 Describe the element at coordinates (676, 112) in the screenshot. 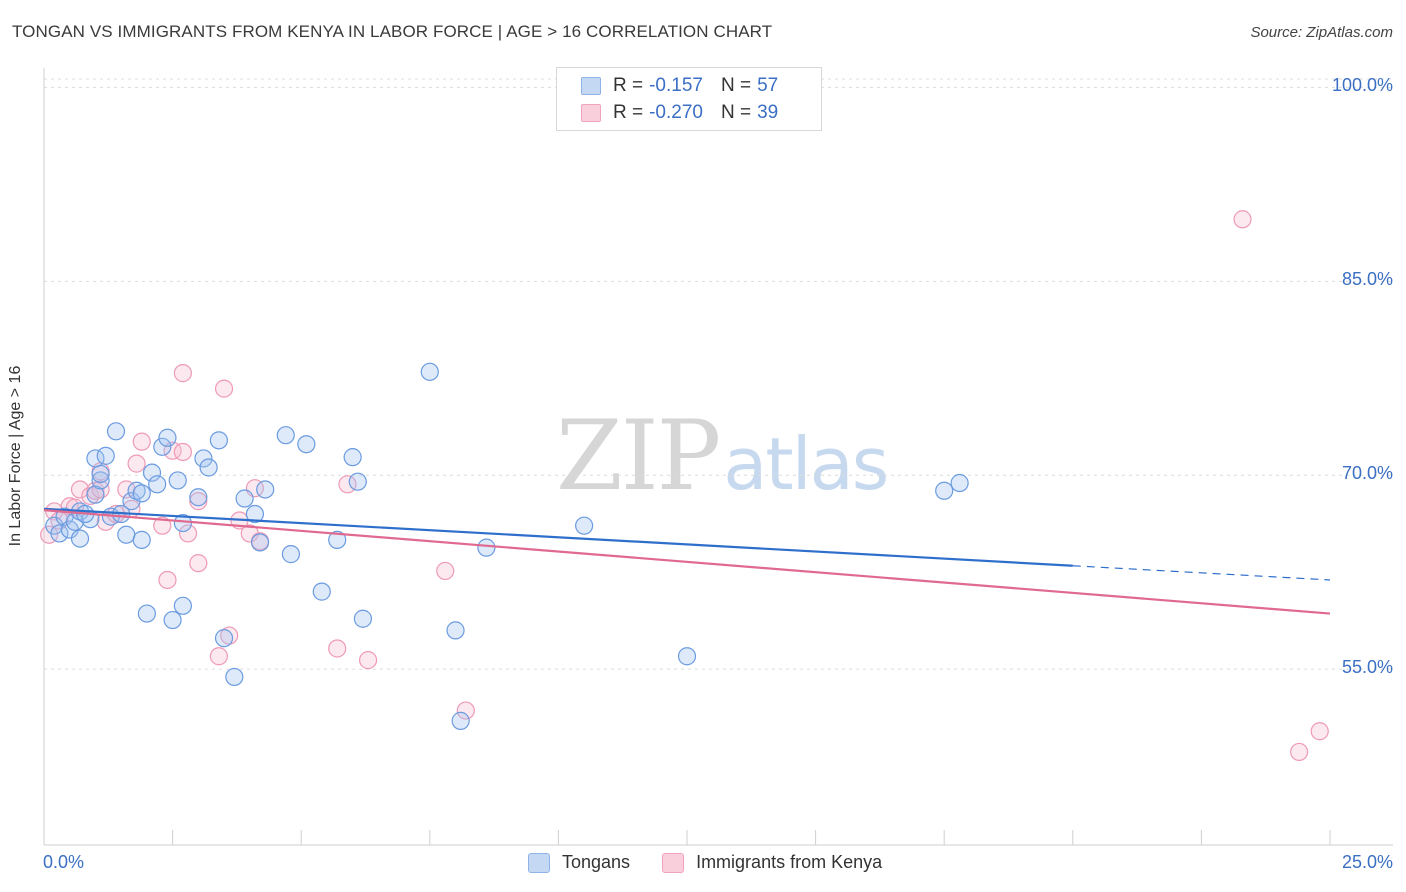

I see `legend-r-value: -0.270` at that location.